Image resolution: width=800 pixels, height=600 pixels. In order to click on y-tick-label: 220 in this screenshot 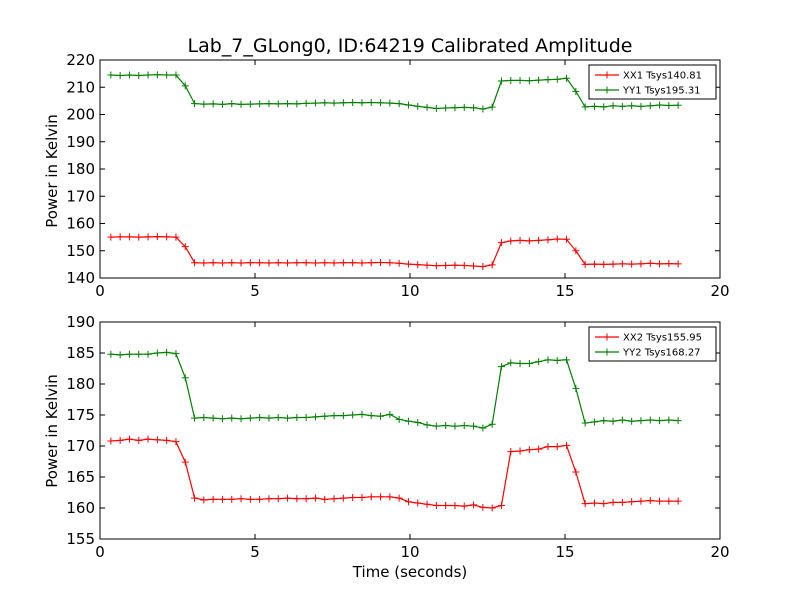, I will do `click(80, 60)`.